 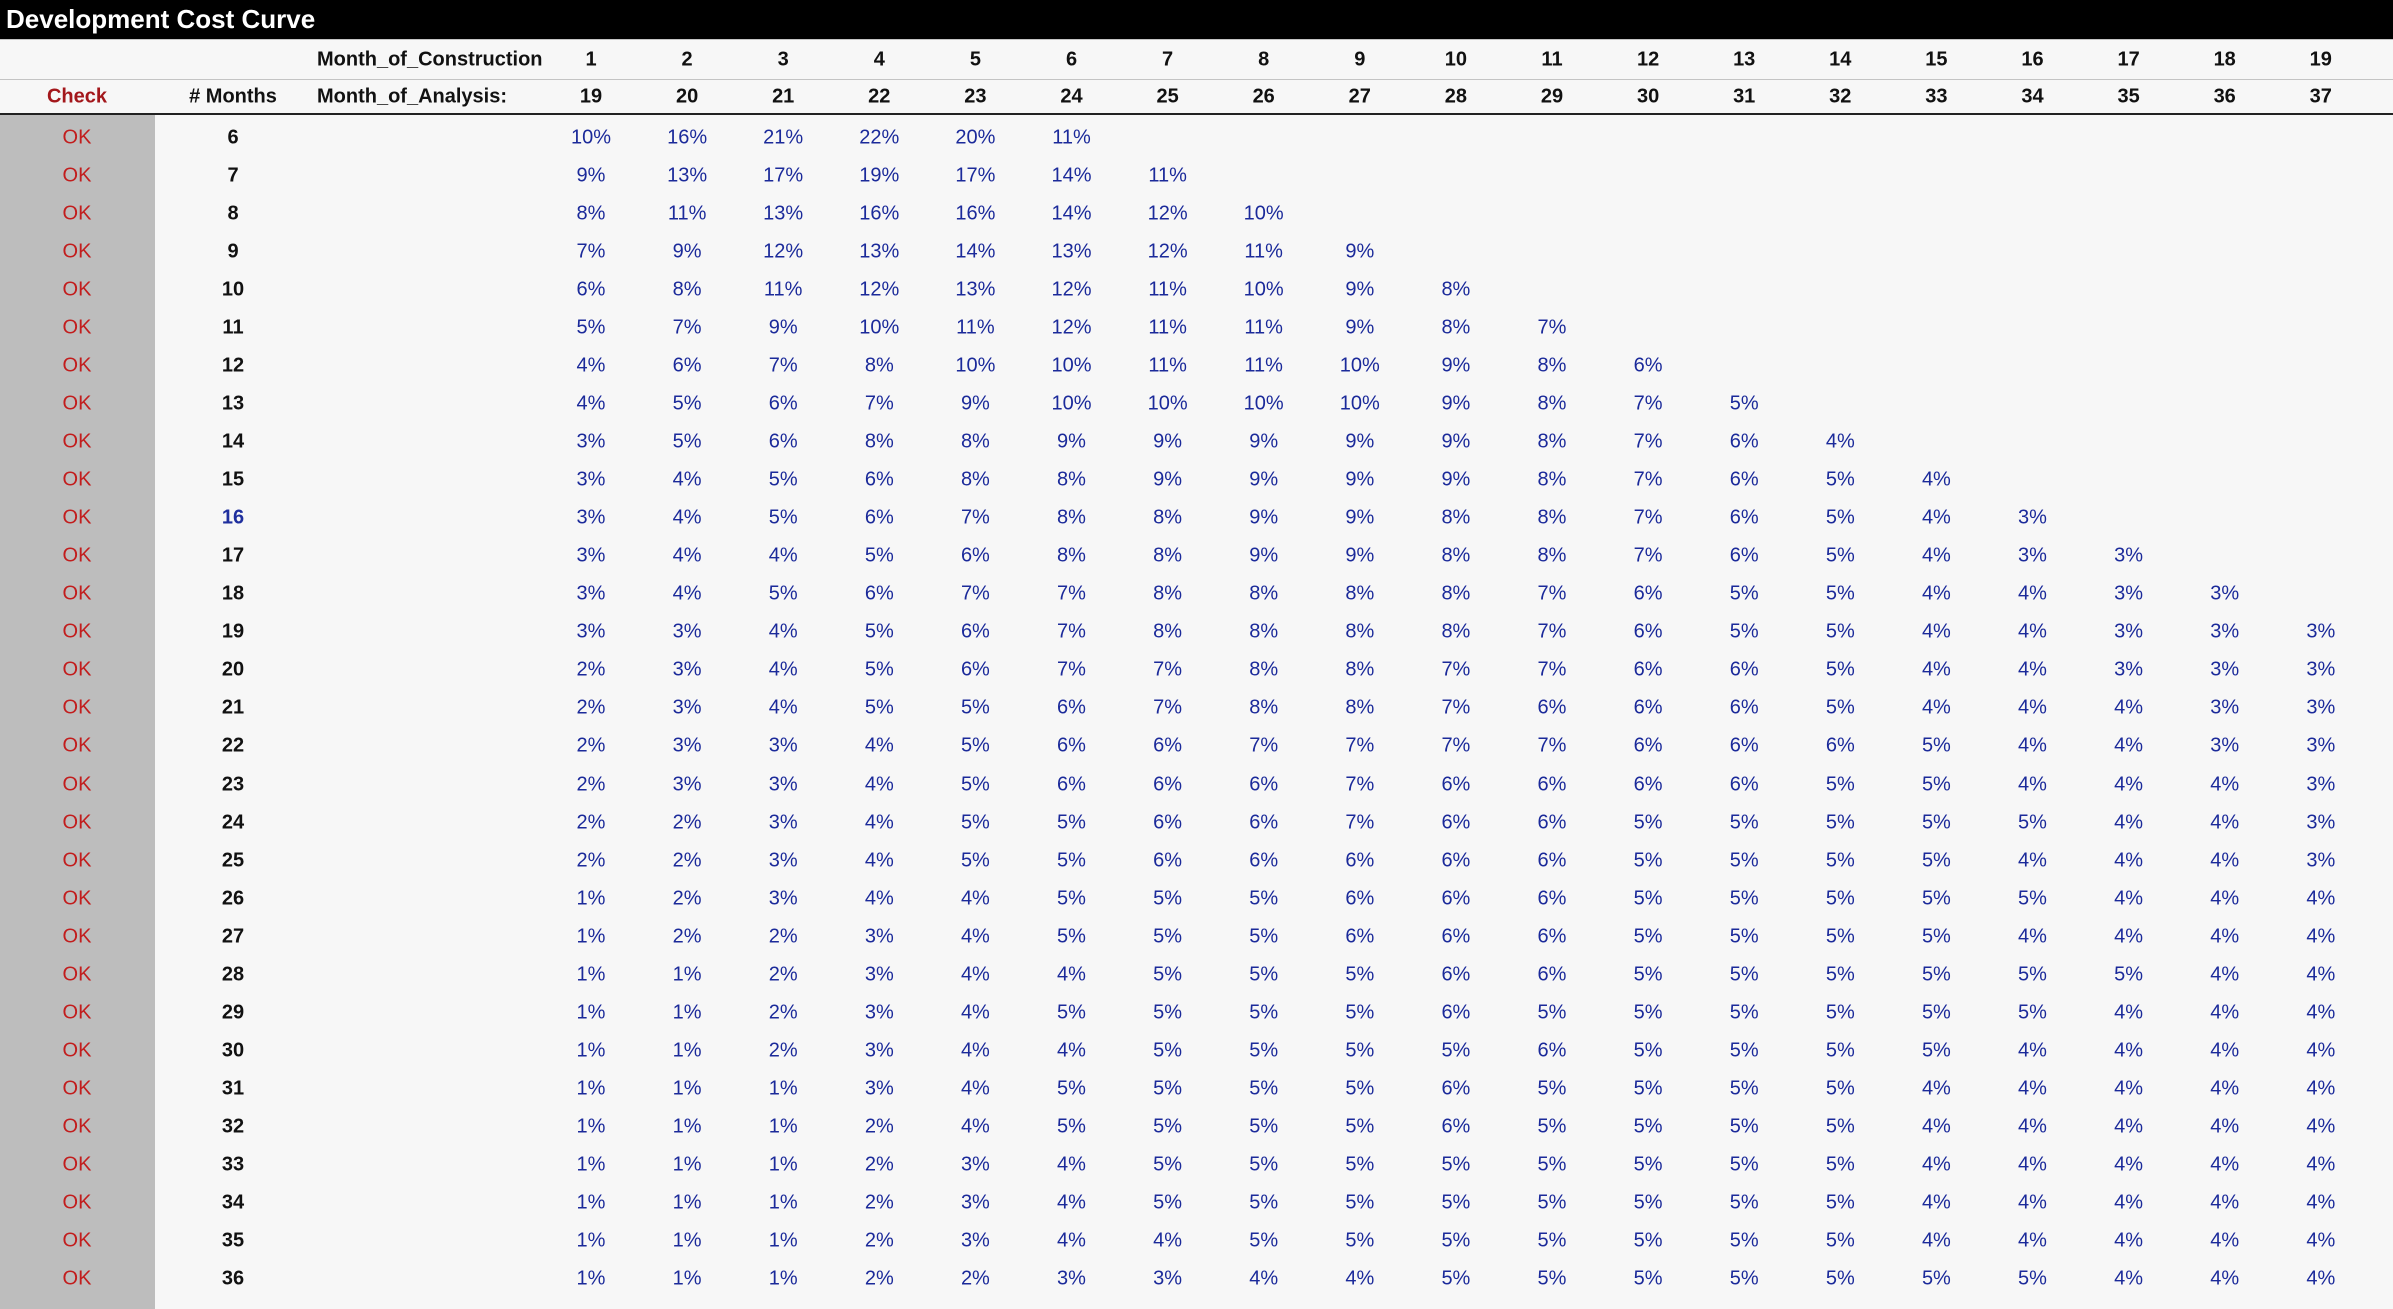 I want to click on months-cell: 22, so click(x=233, y=745).